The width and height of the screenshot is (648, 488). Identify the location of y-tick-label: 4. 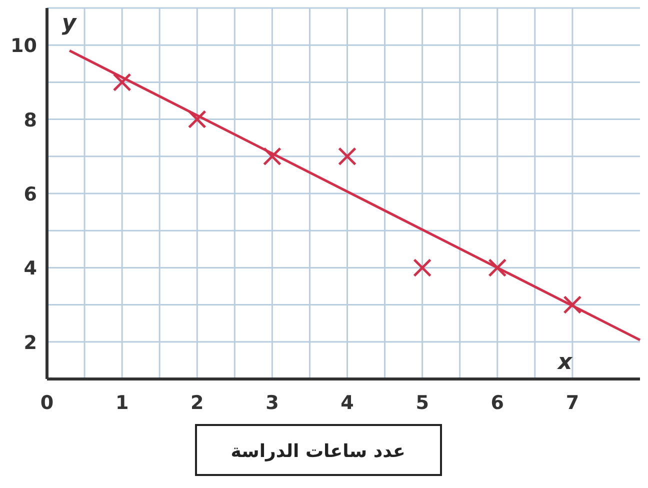
(30, 269).